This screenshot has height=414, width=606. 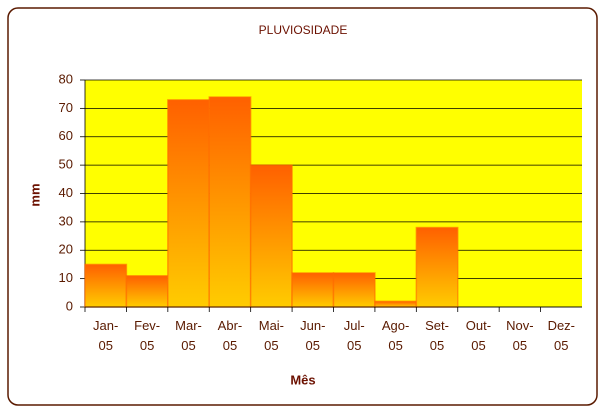 I want to click on x-tick-label: Nov-05, so click(x=519, y=335).